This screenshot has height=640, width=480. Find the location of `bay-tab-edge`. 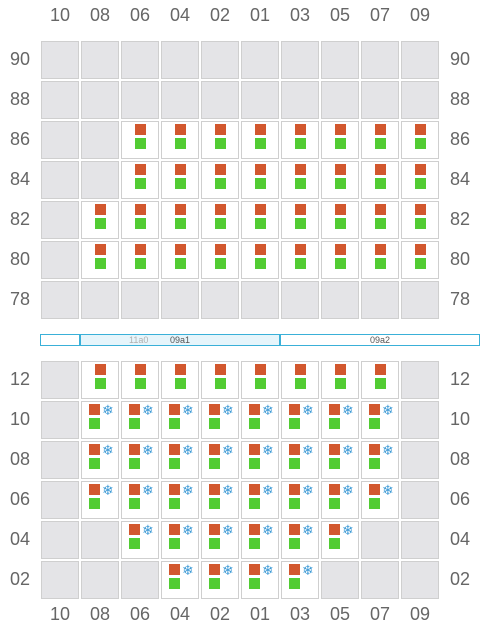

bay-tab-edge is located at coordinates (60, 340).